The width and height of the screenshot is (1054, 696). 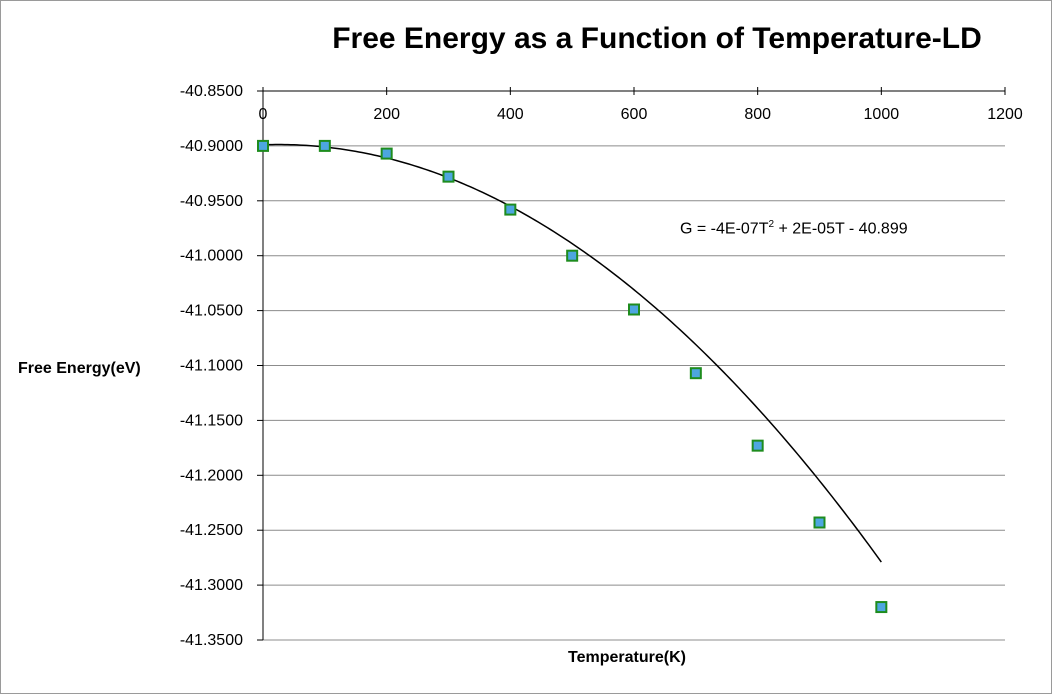 I want to click on y-tick-label: -41.0000, so click(x=211, y=256).